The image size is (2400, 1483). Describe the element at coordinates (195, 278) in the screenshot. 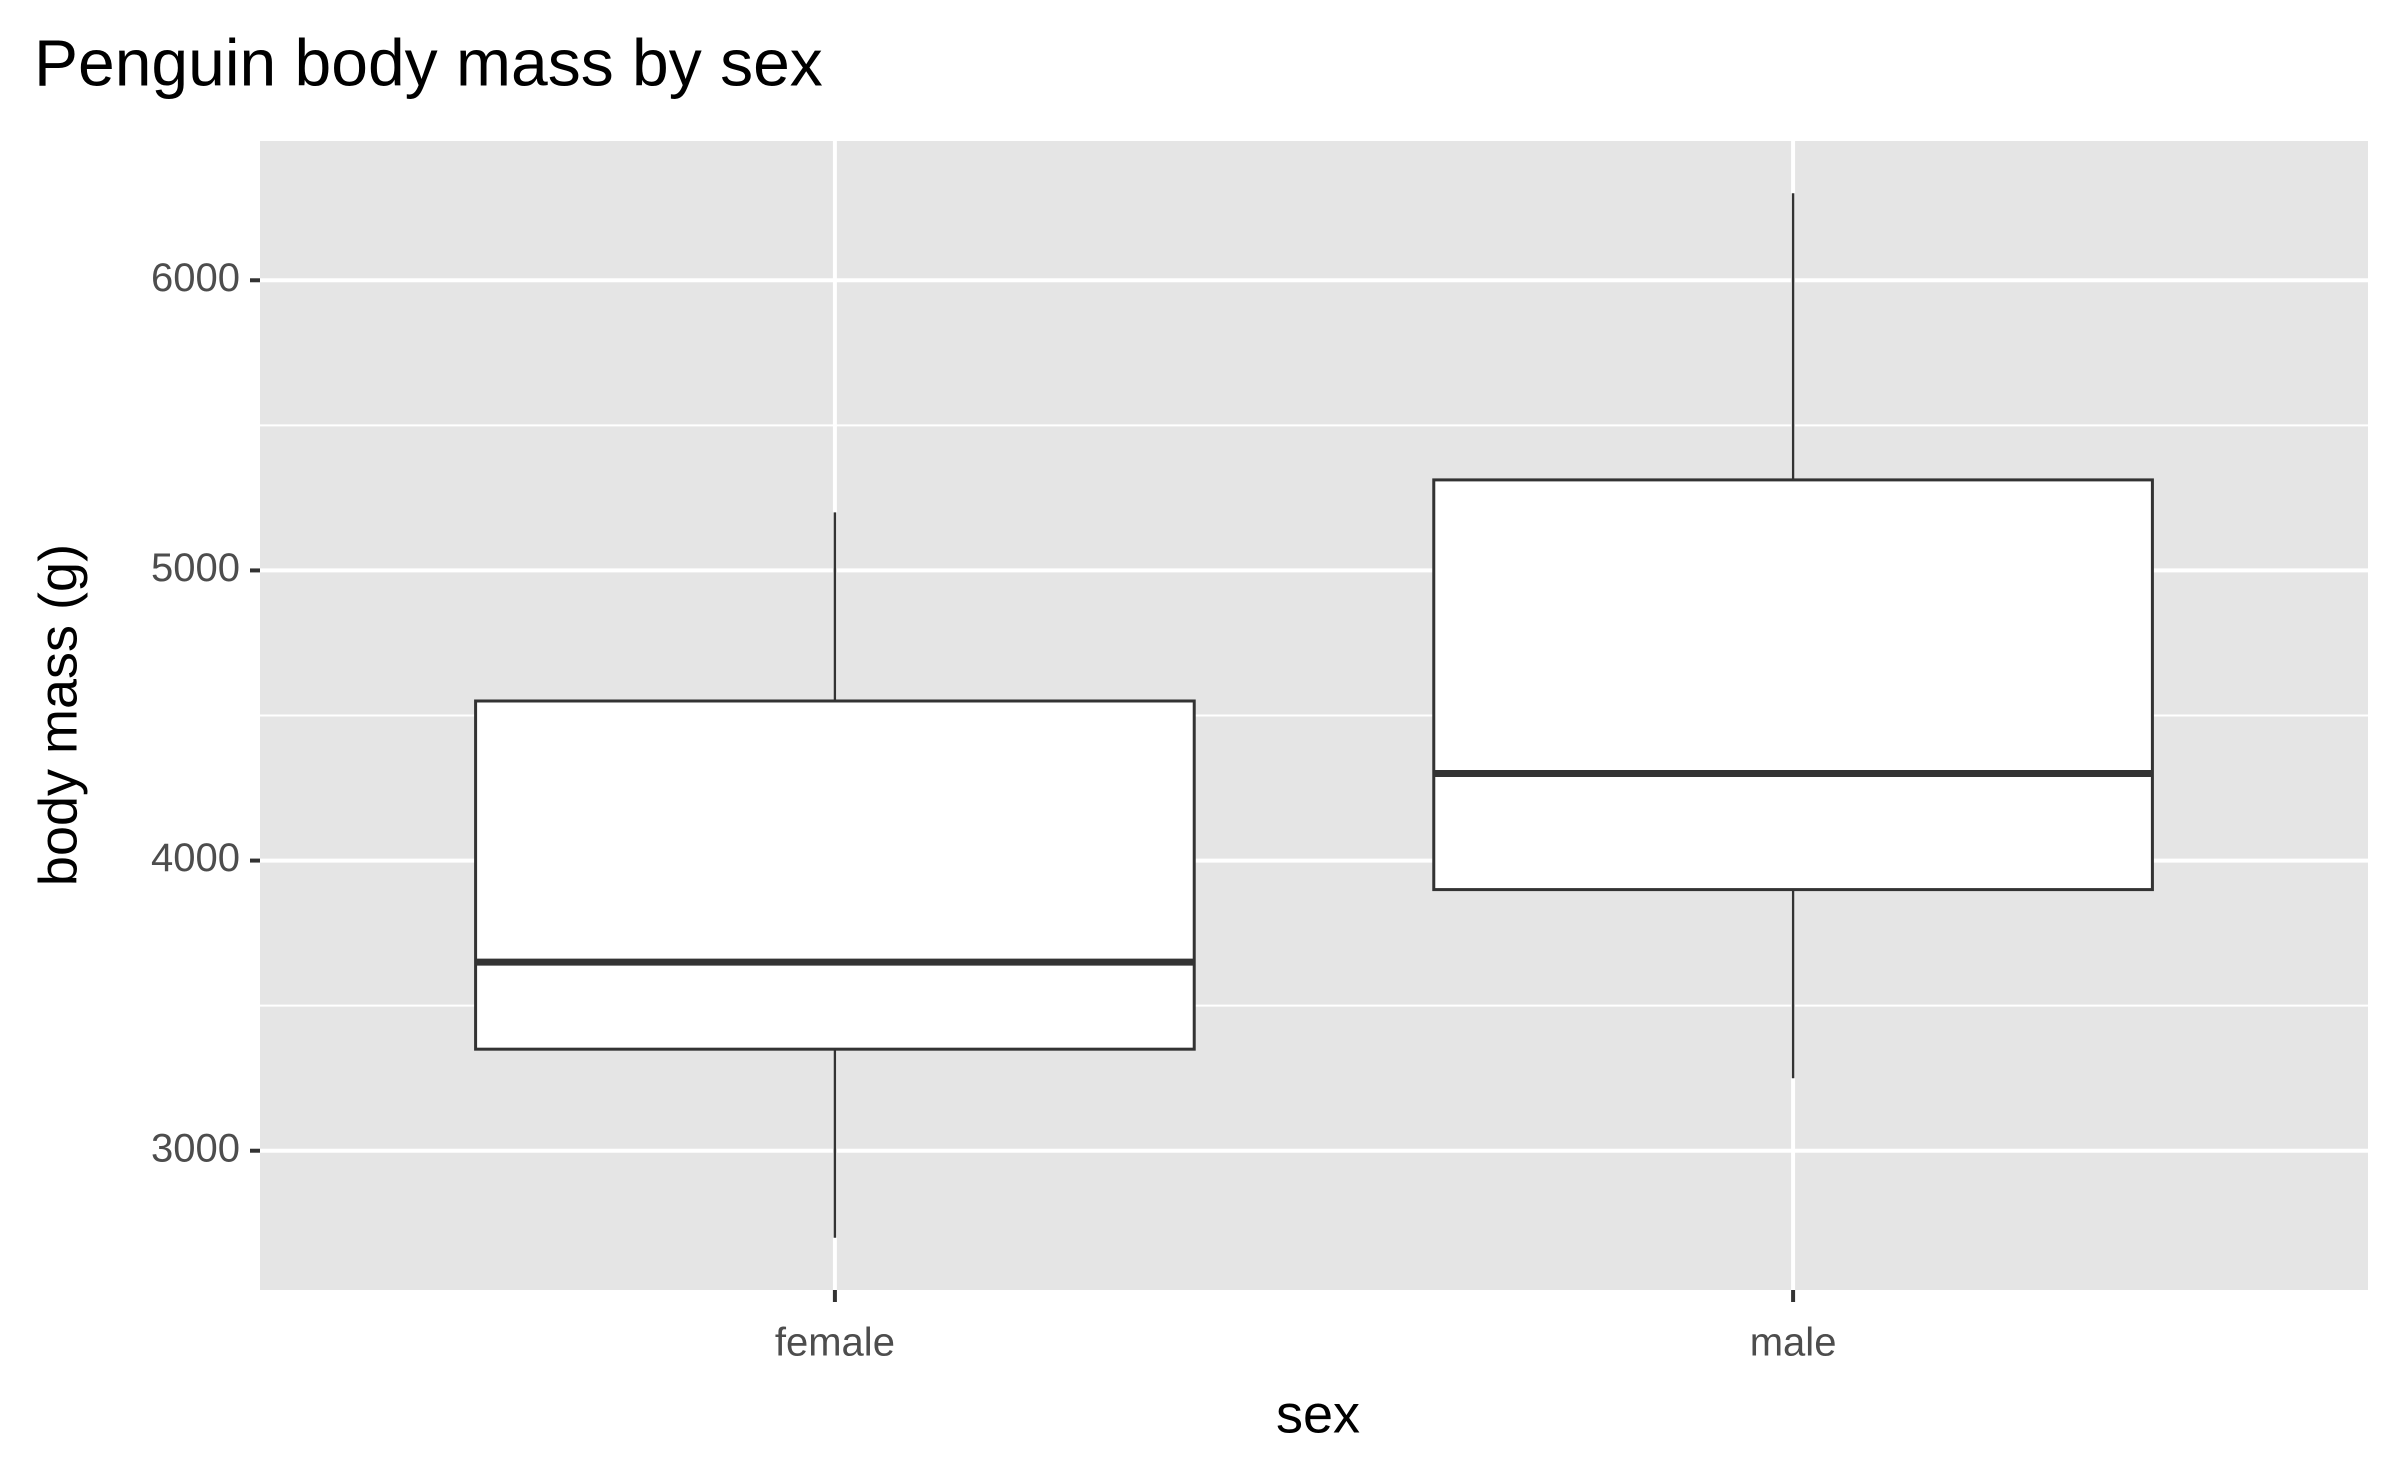

I see `y-tick-label: 6000` at that location.